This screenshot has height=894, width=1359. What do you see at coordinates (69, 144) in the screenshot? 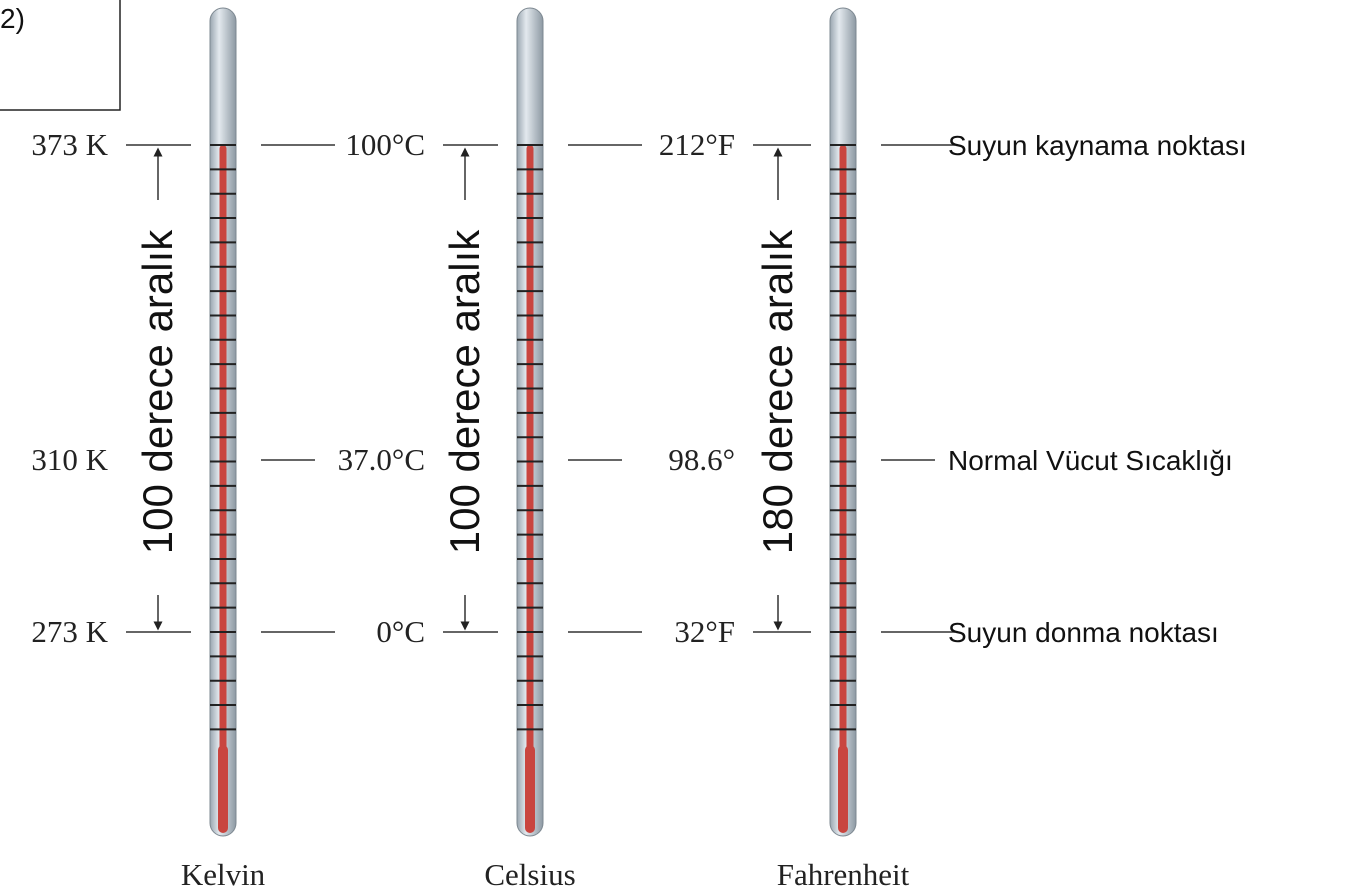
I see `scale-label: 373 K` at bounding box center [69, 144].